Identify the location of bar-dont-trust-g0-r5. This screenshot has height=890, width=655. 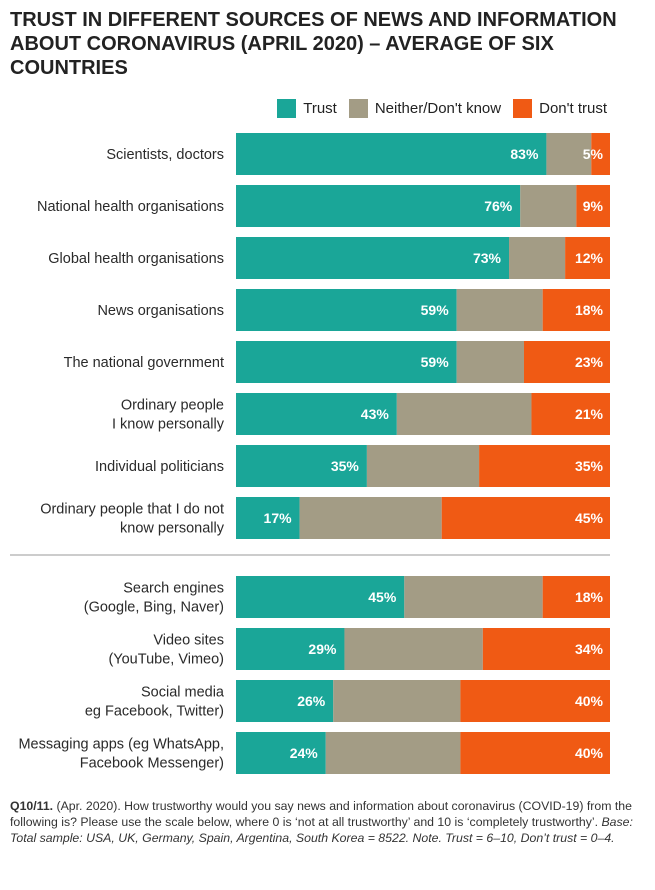
(570, 414).